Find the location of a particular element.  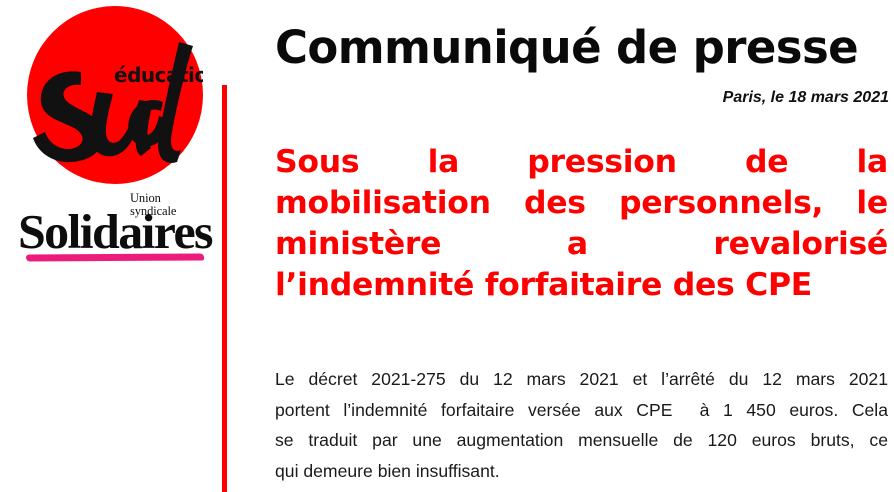

union-syndicale-text: Union syndicale is located at coordinates (169, 204).